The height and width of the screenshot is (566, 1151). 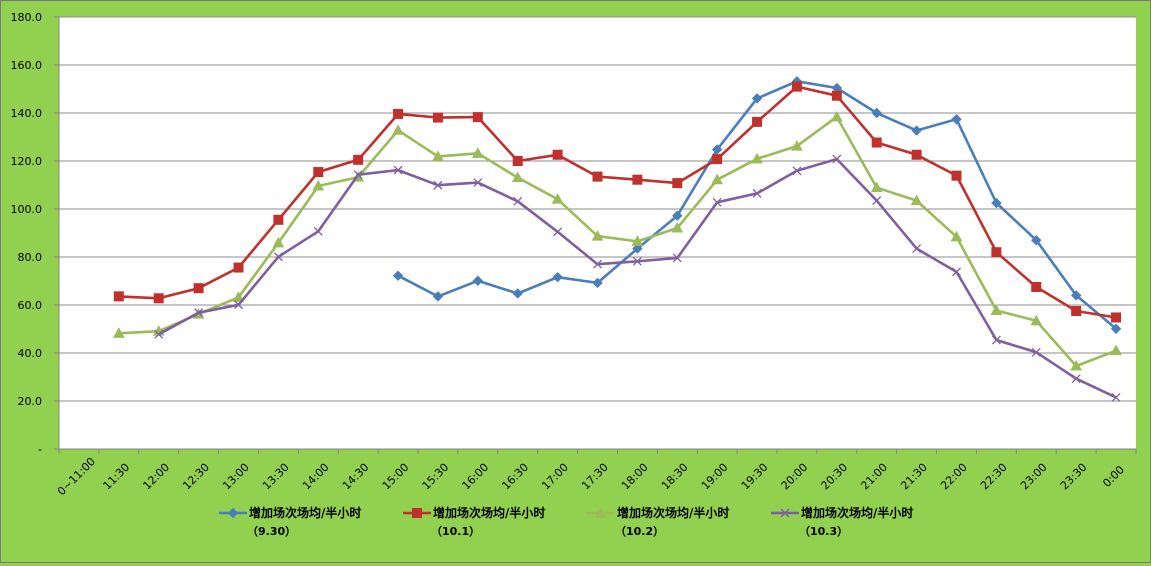 What do you see at coordinates (276, 477) in the screenshot?
I see `x-tick-label: 13:30` at bounding box center [276, 477].